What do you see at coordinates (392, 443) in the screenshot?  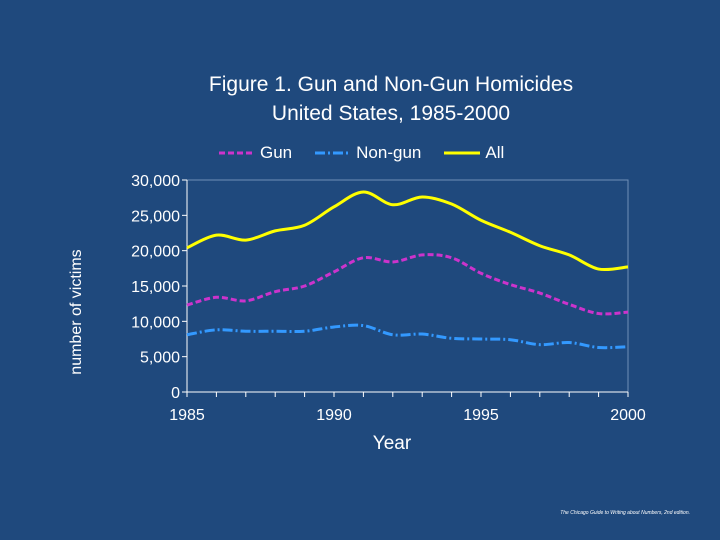 I see `x-axis-label: Year` at bounding box center [392, 443].